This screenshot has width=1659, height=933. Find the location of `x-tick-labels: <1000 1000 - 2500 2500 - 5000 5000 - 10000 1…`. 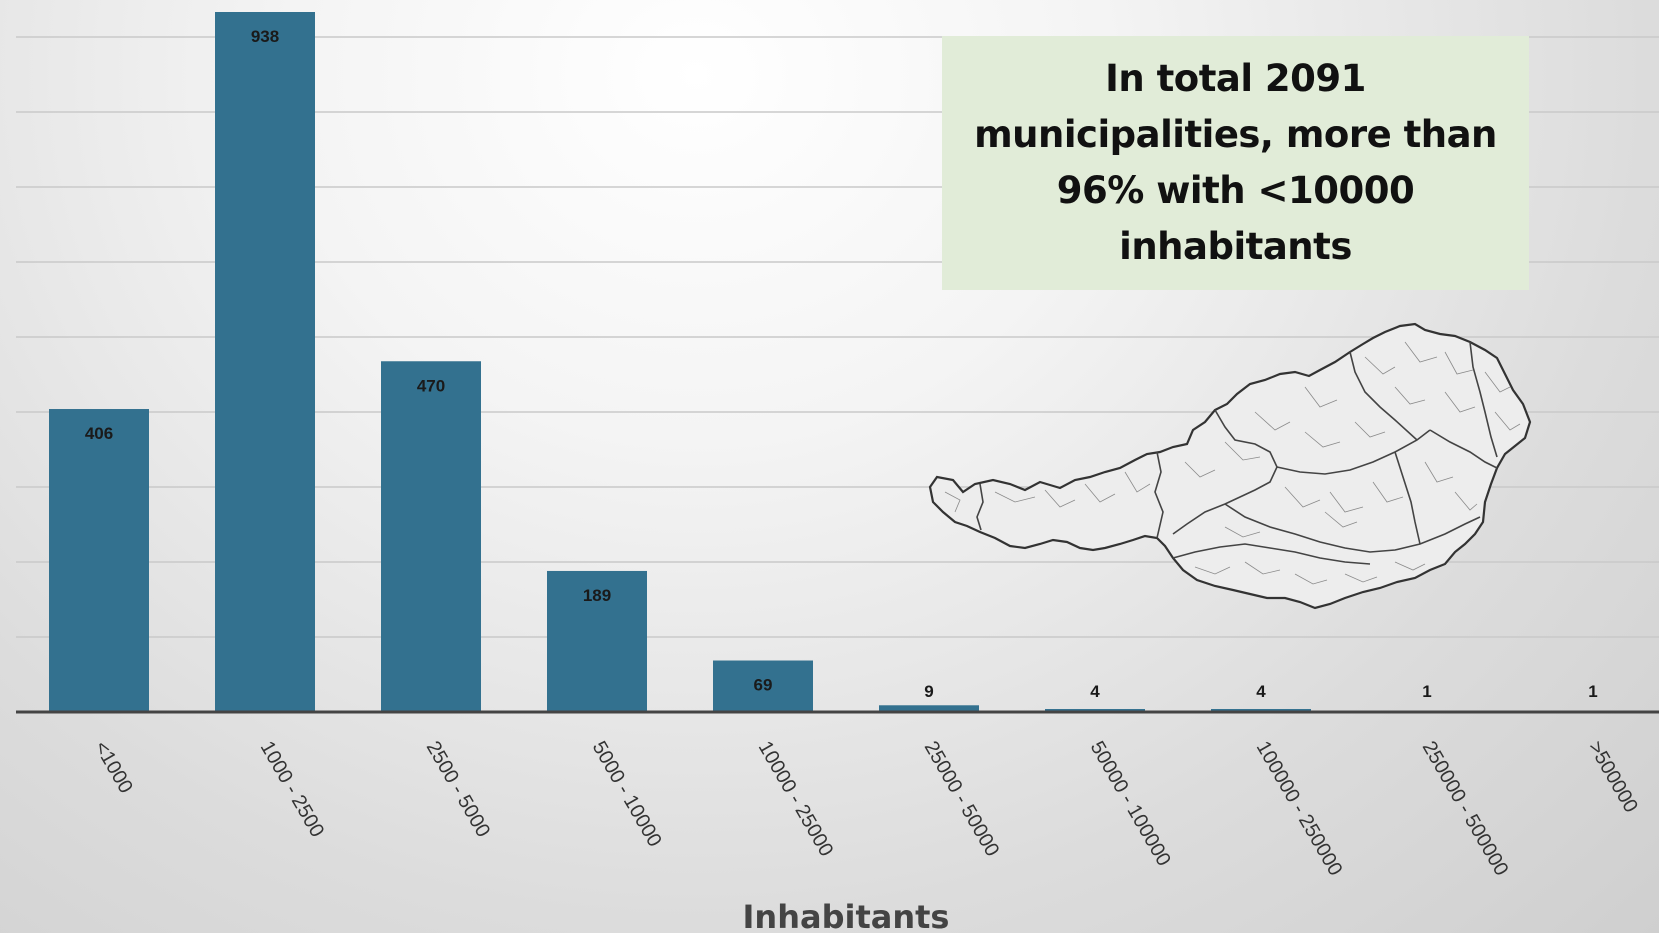

x-tick-labels: <1000 1000 - 2500 2500 - 5000 5000 - 10000 1… is located at coordinates (866, 809).